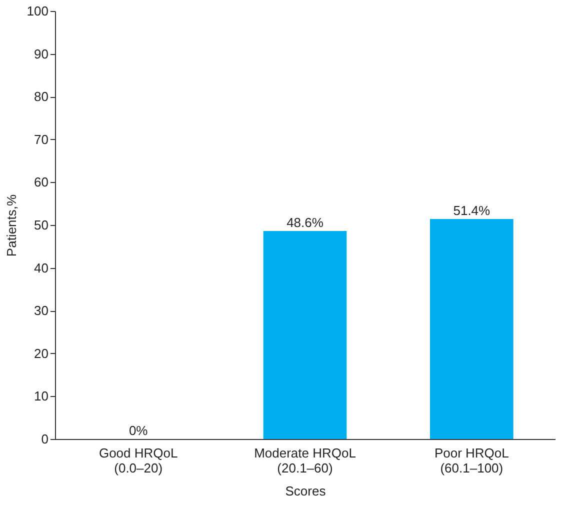  I want to click on y-tick-label: 20, so click(41, 353).